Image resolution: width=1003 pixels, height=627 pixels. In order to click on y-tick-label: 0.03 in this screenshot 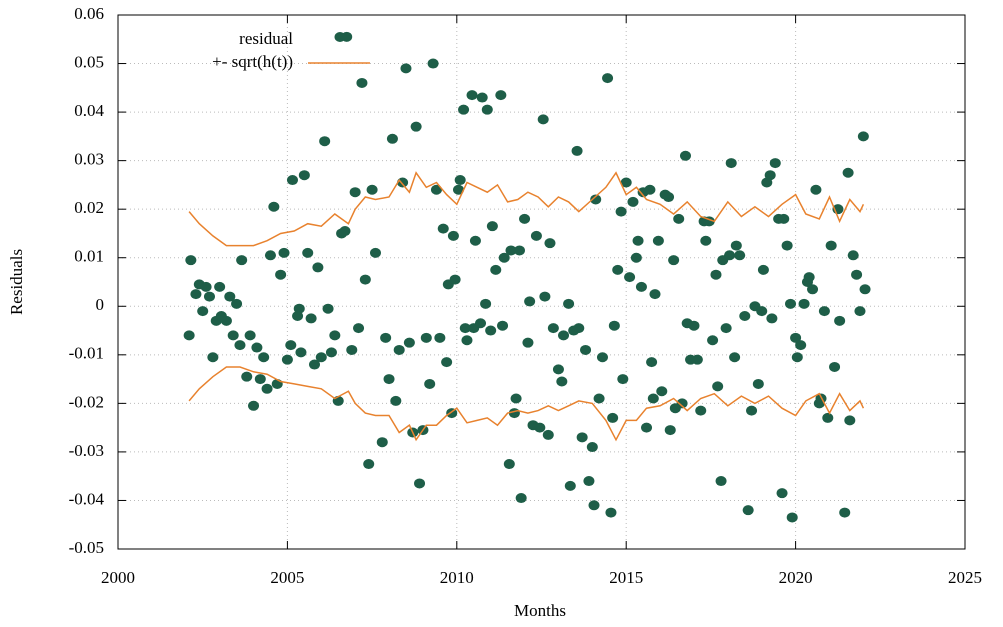, I will do `click(89, 159)`.